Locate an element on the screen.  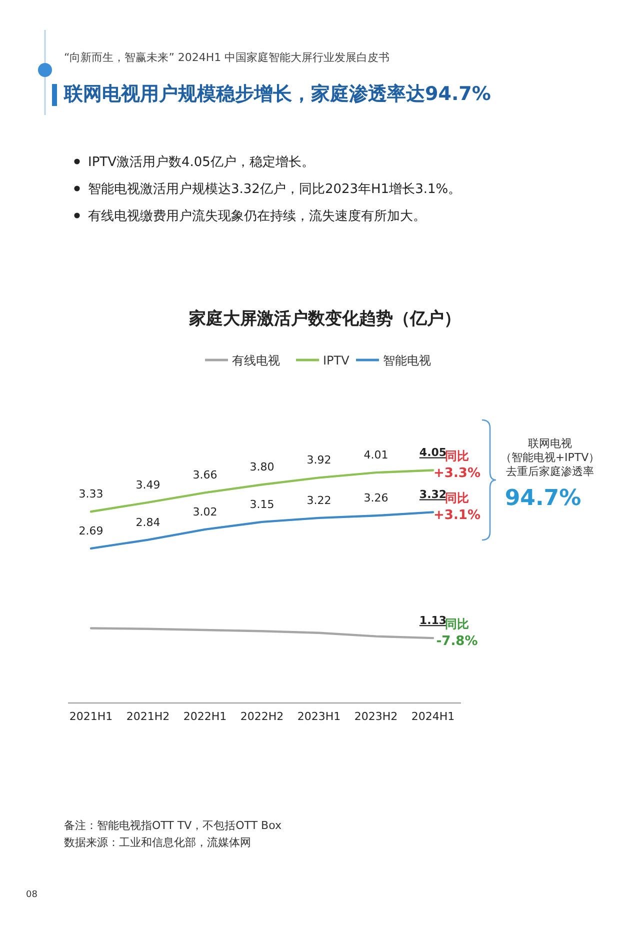
x-tick-label: 2023H1 is located at coordinates (319, 716).